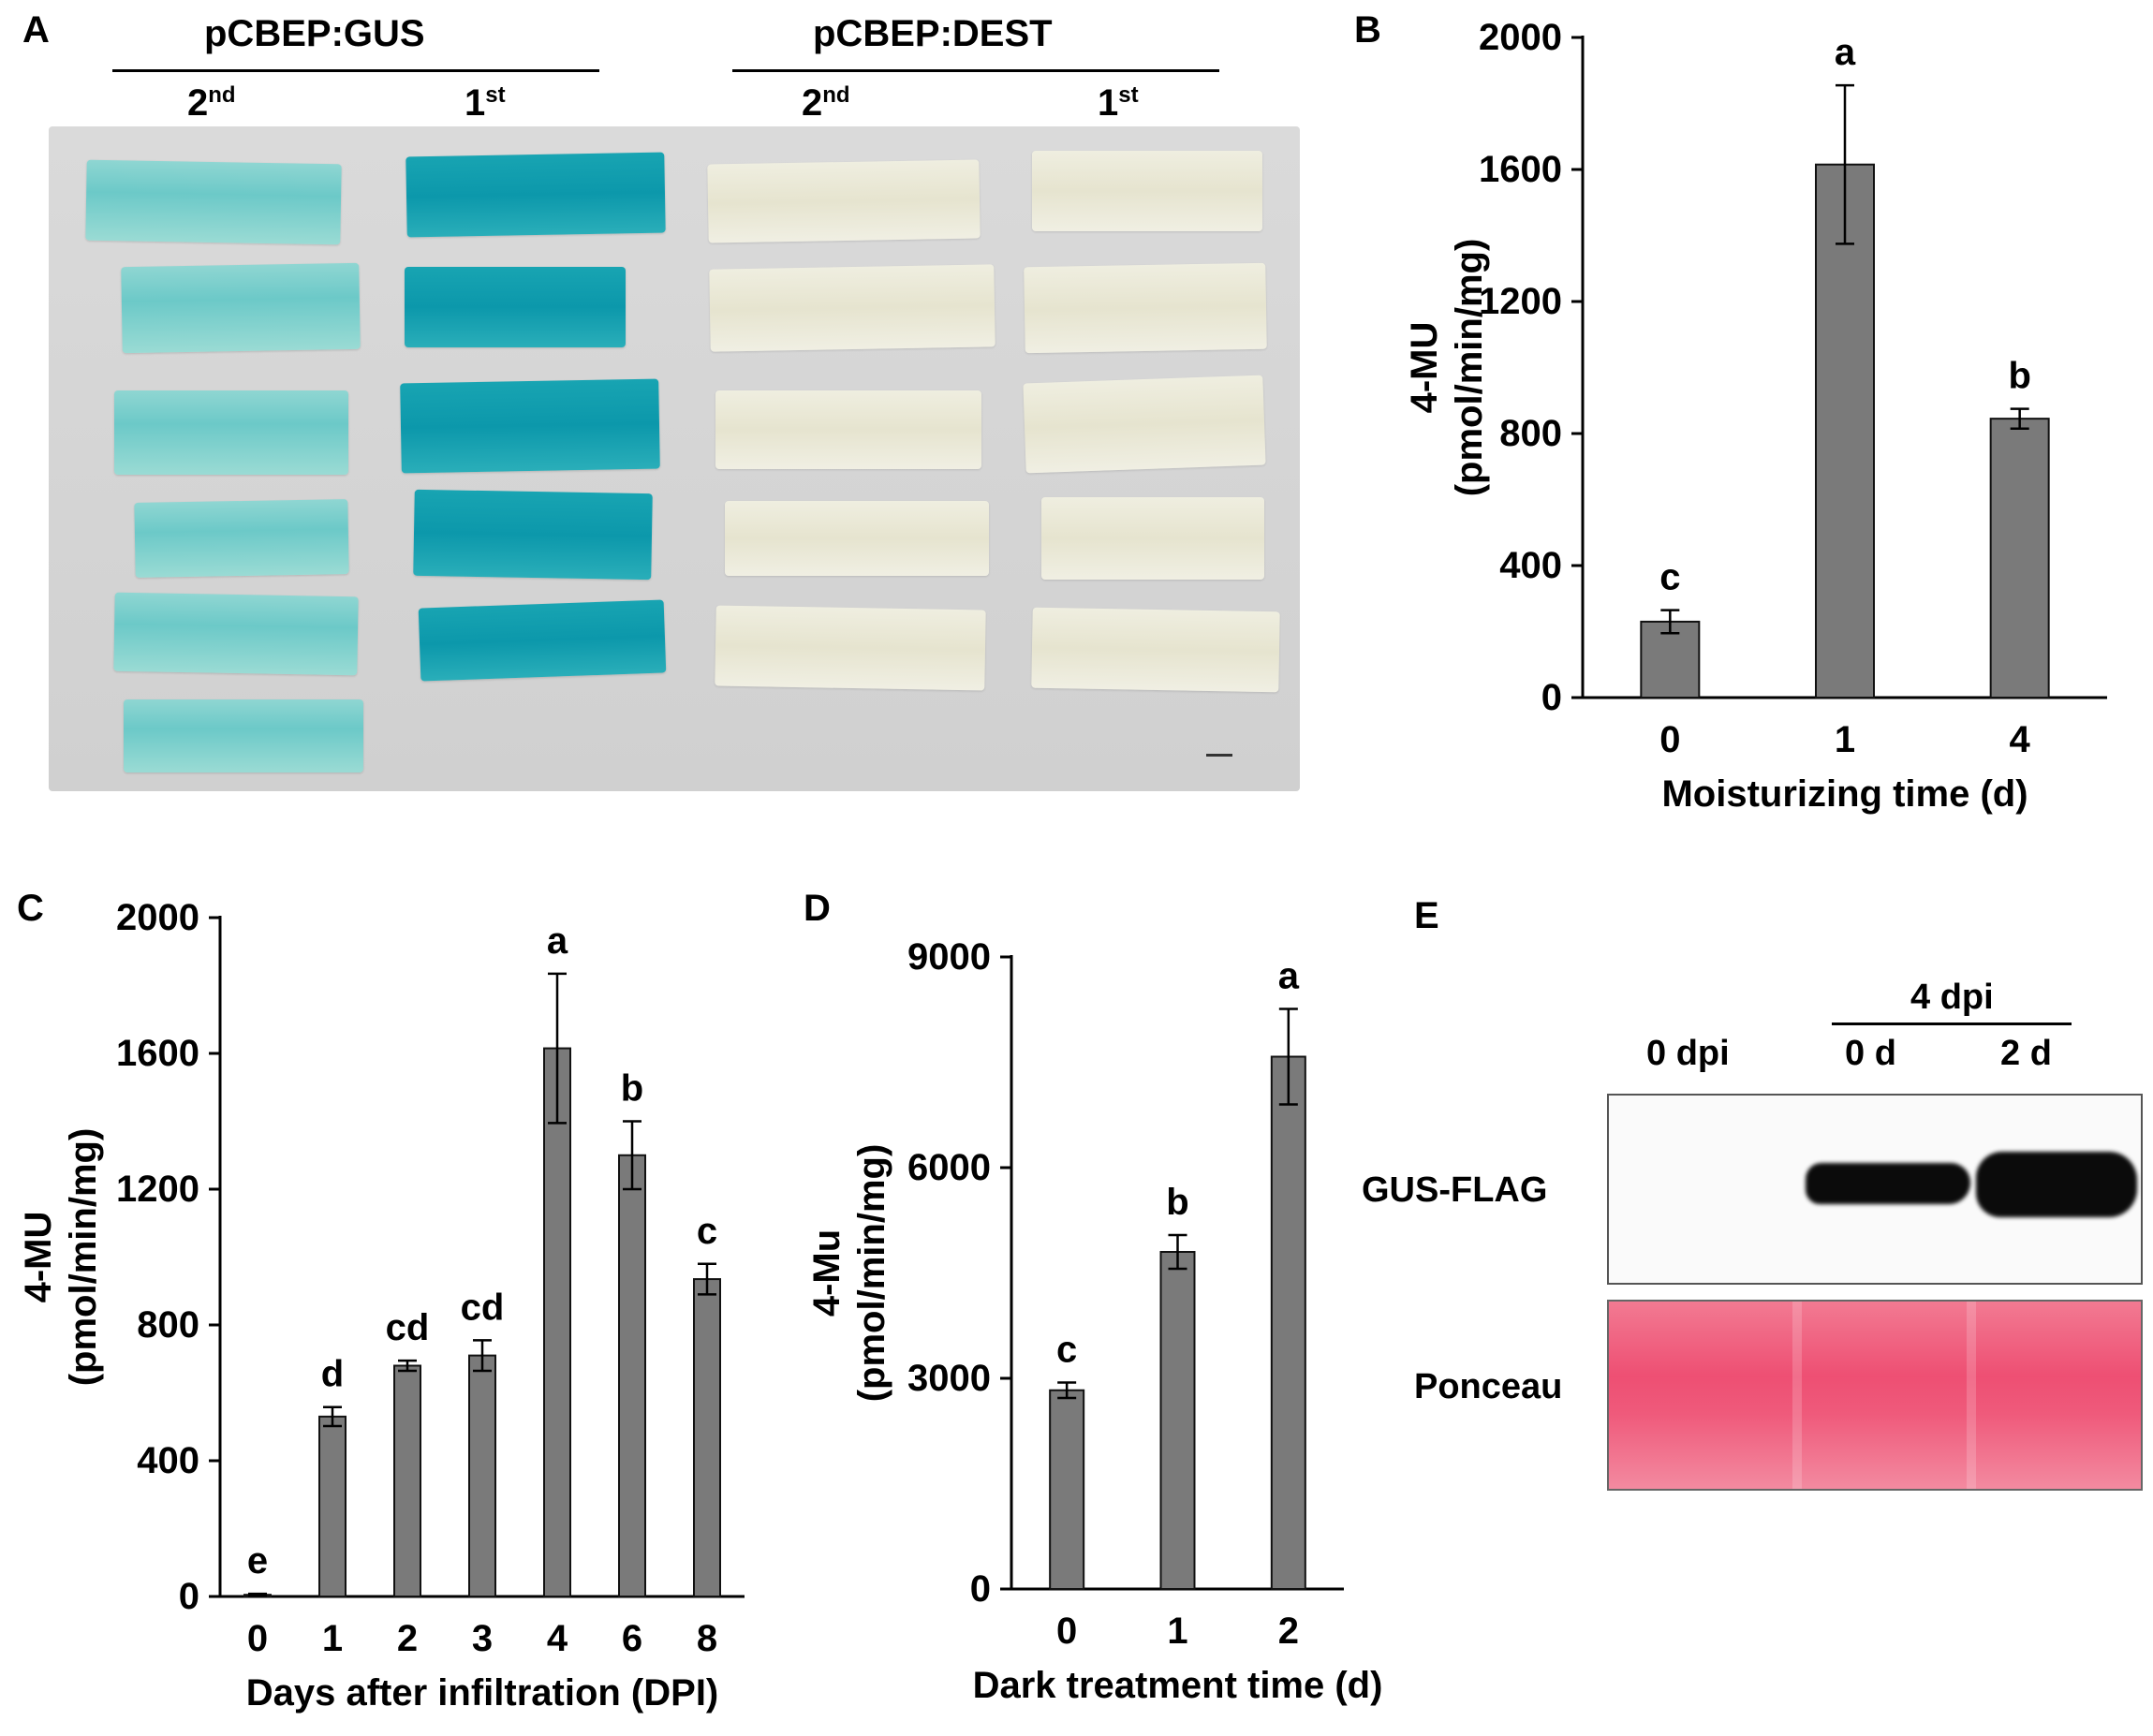 The width and height of the screenshot is (2153, 1736). What do you see at coordinates (30, 909) in the screenshot?
I see `panel-c-label: C` at bounding box center [30, 909].